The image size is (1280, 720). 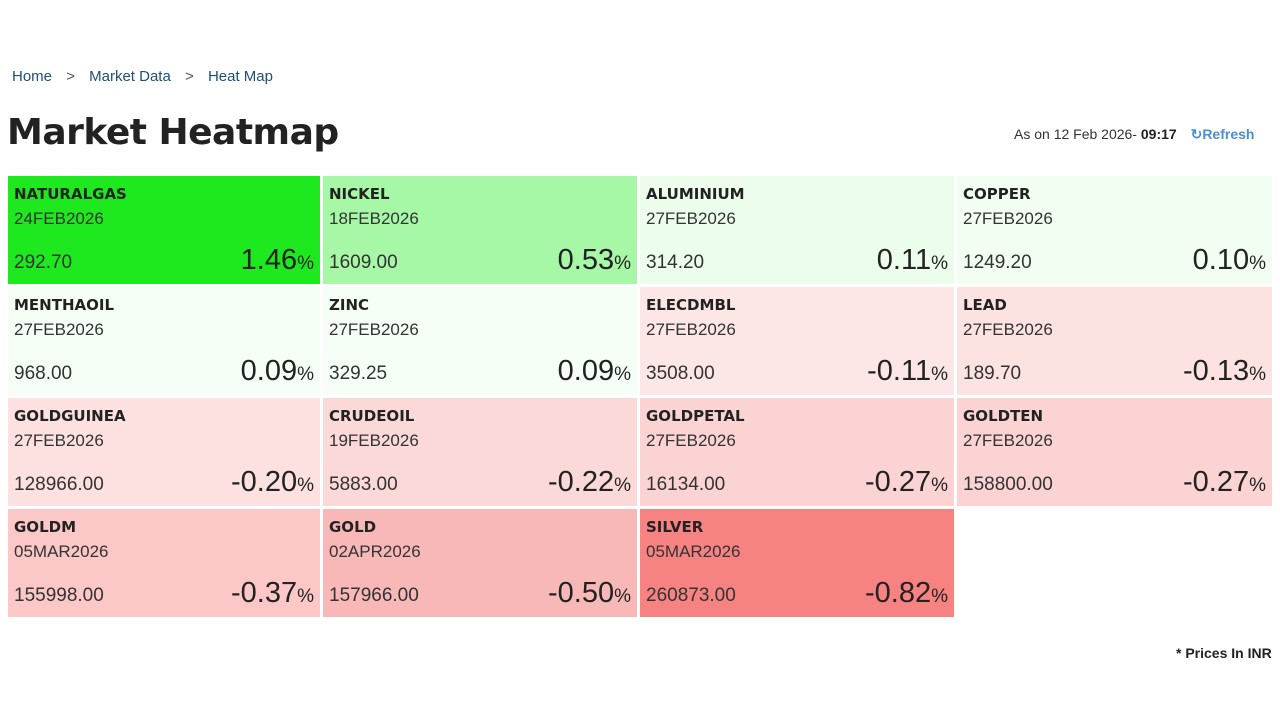 What do you see at coordinates (349, 305) in the screenshot?
I see `symbol-name: ZINC` at bounding box center [349, 305].